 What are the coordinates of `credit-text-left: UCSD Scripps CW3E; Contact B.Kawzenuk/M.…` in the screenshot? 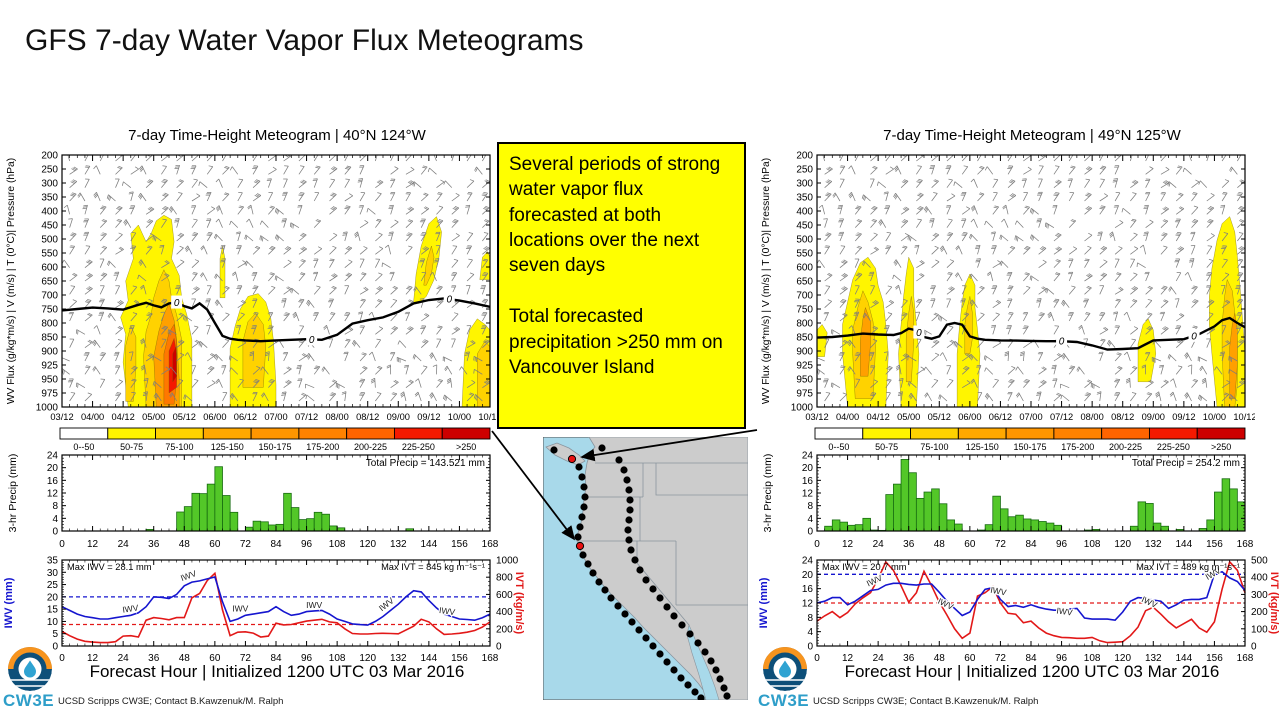 It's located at (171, 701).